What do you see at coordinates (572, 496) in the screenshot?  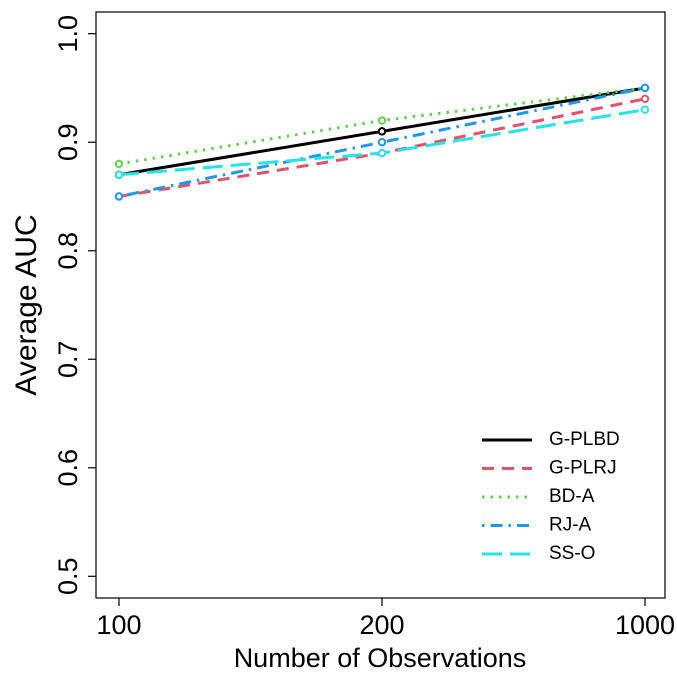 I see `legend-label: BD-A` at bounding box center [572, 496].